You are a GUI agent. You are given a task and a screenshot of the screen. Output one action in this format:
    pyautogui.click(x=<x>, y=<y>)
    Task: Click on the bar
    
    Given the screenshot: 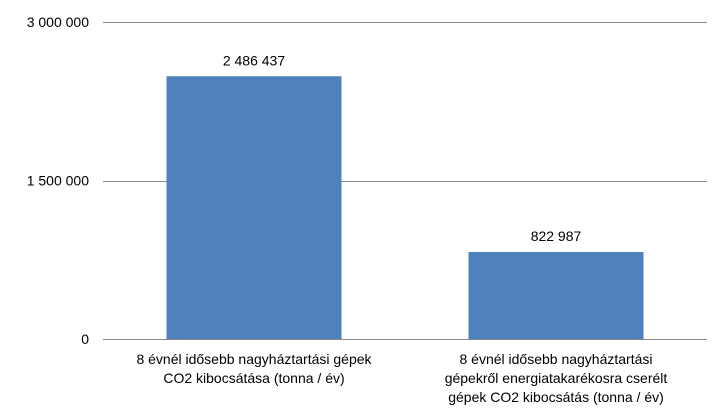 What is the action you would take?
    pyautogui.click(x=556, y=295)
    